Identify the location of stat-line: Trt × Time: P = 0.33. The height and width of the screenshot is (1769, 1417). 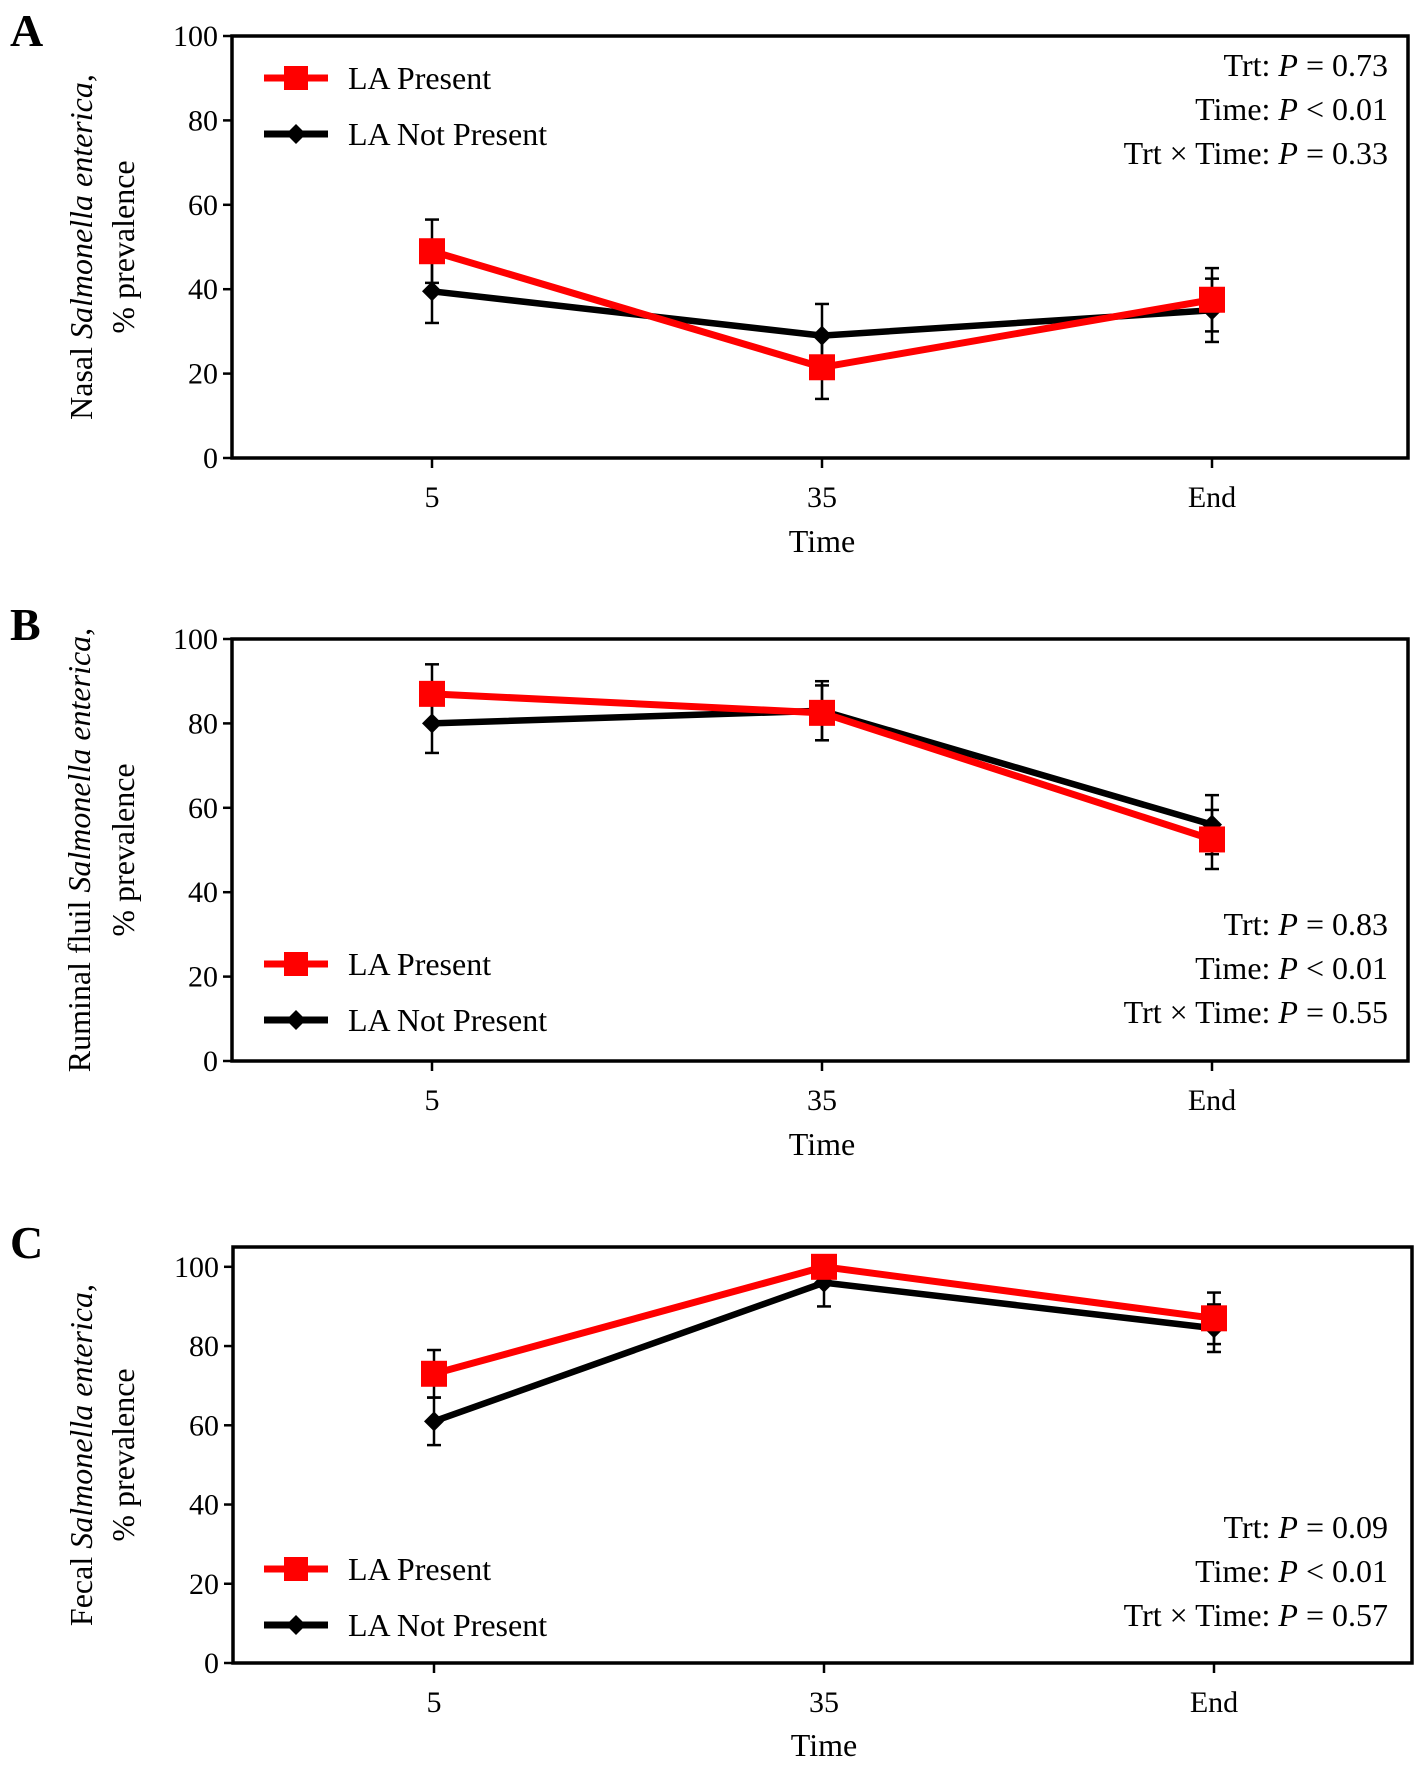
(1256, 153).